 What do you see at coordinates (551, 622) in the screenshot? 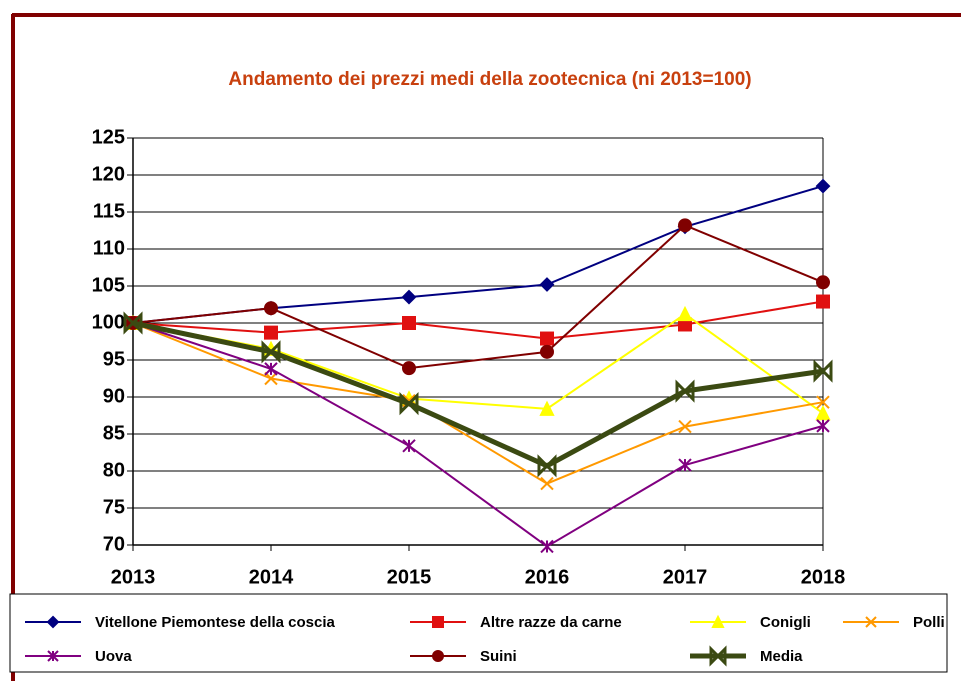
I see `legend-label: Altre razze da carne` at bounding box center [551, 622].